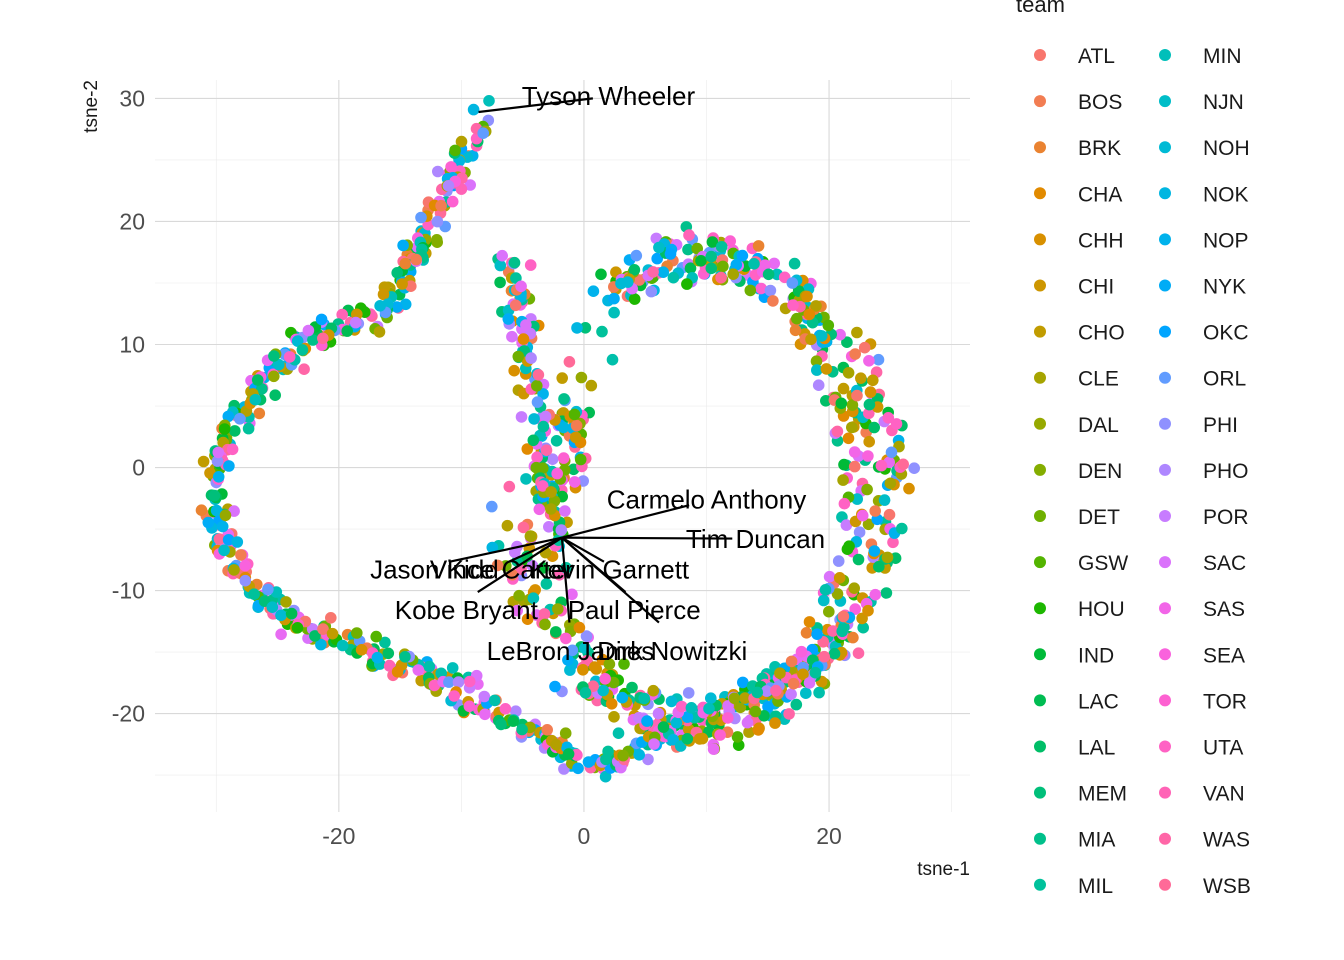 This screenshot has width=1344, height=960. I want to click on legend-title: team, so click(1040, 8).